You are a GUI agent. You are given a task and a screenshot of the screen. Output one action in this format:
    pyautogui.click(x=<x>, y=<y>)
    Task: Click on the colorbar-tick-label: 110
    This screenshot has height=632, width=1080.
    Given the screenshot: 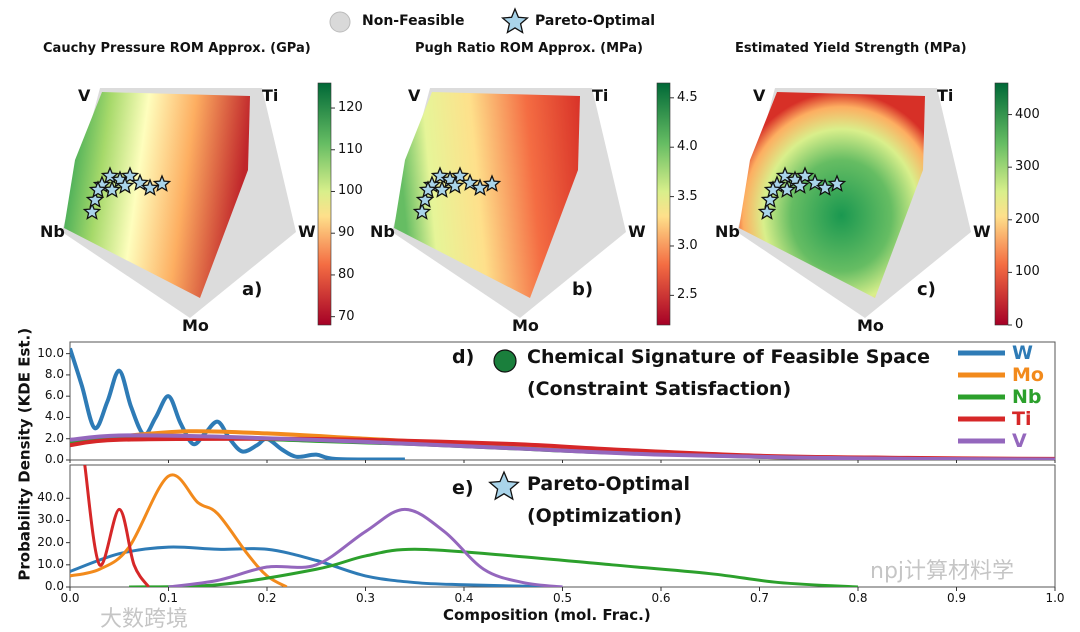 What is the action you would take?
    pyautogui.click(x=350, y=149)
    